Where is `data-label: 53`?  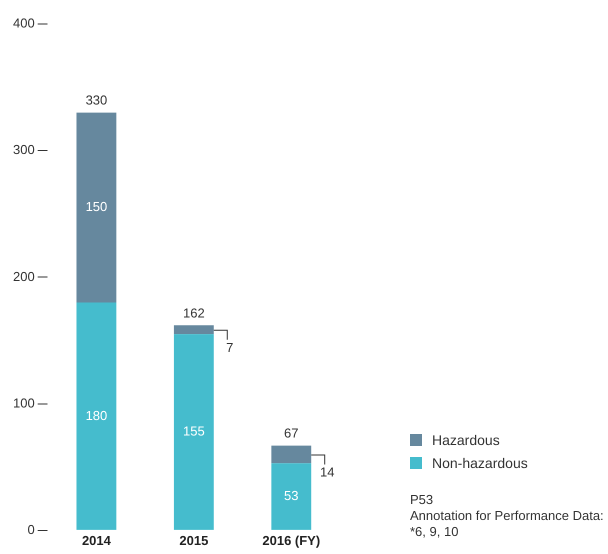 data-label: 53 is located at coordinates (291, 496).